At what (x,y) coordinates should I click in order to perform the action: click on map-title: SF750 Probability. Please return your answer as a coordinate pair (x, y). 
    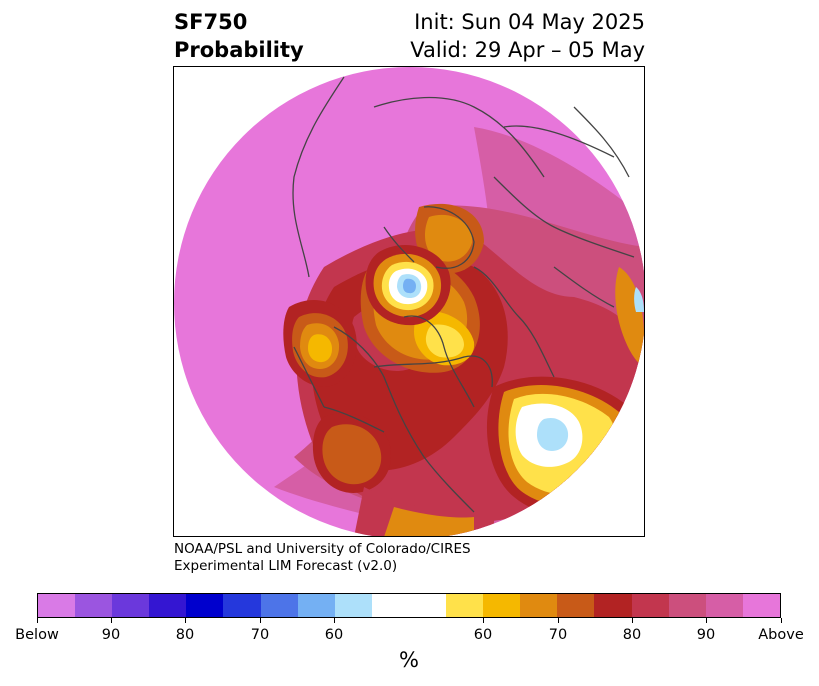
    Looking at the image, I should click on (239, 36).